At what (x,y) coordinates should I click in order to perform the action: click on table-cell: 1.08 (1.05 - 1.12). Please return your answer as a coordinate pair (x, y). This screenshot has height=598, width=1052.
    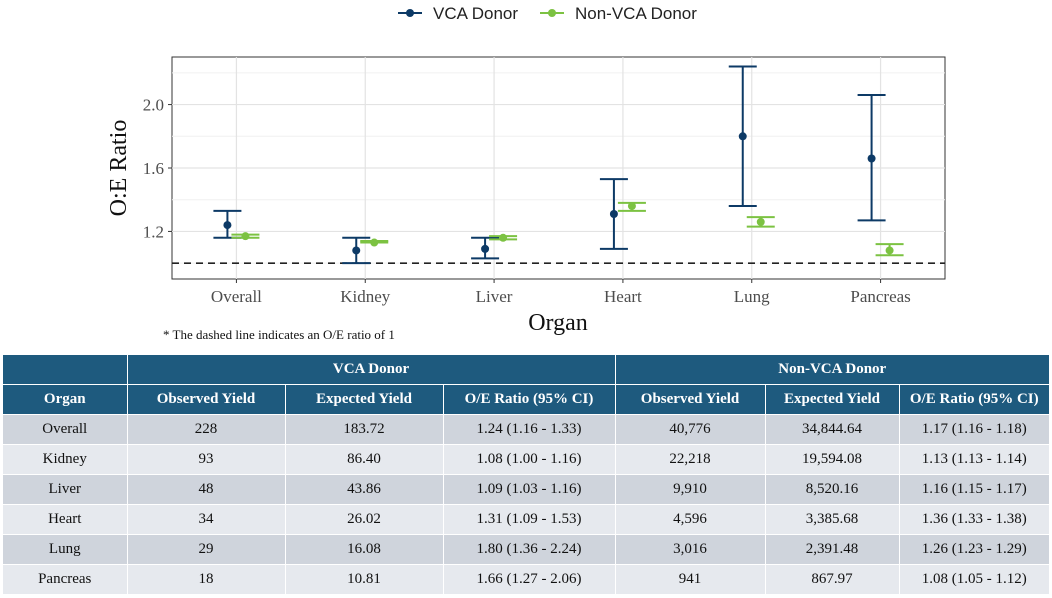
    Looking at the image, I should click on (974, 579).